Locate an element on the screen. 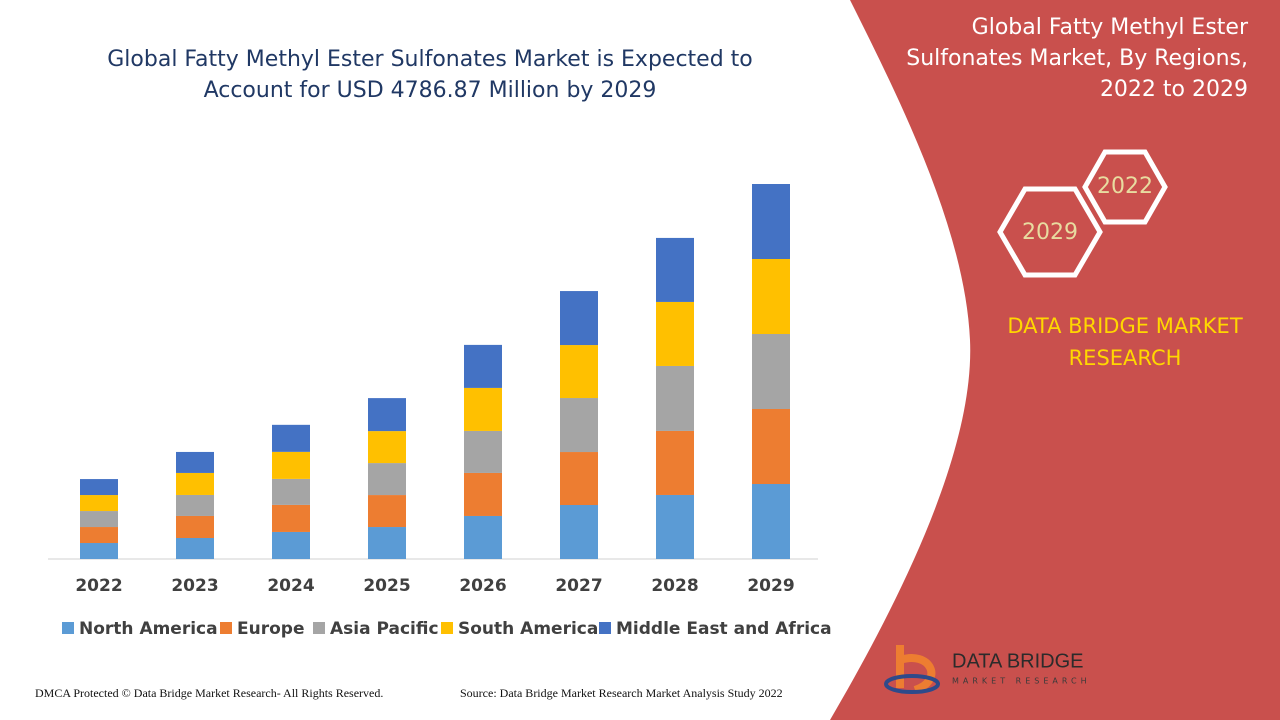  legend-label: Europe is located at coordinates (270, 629).